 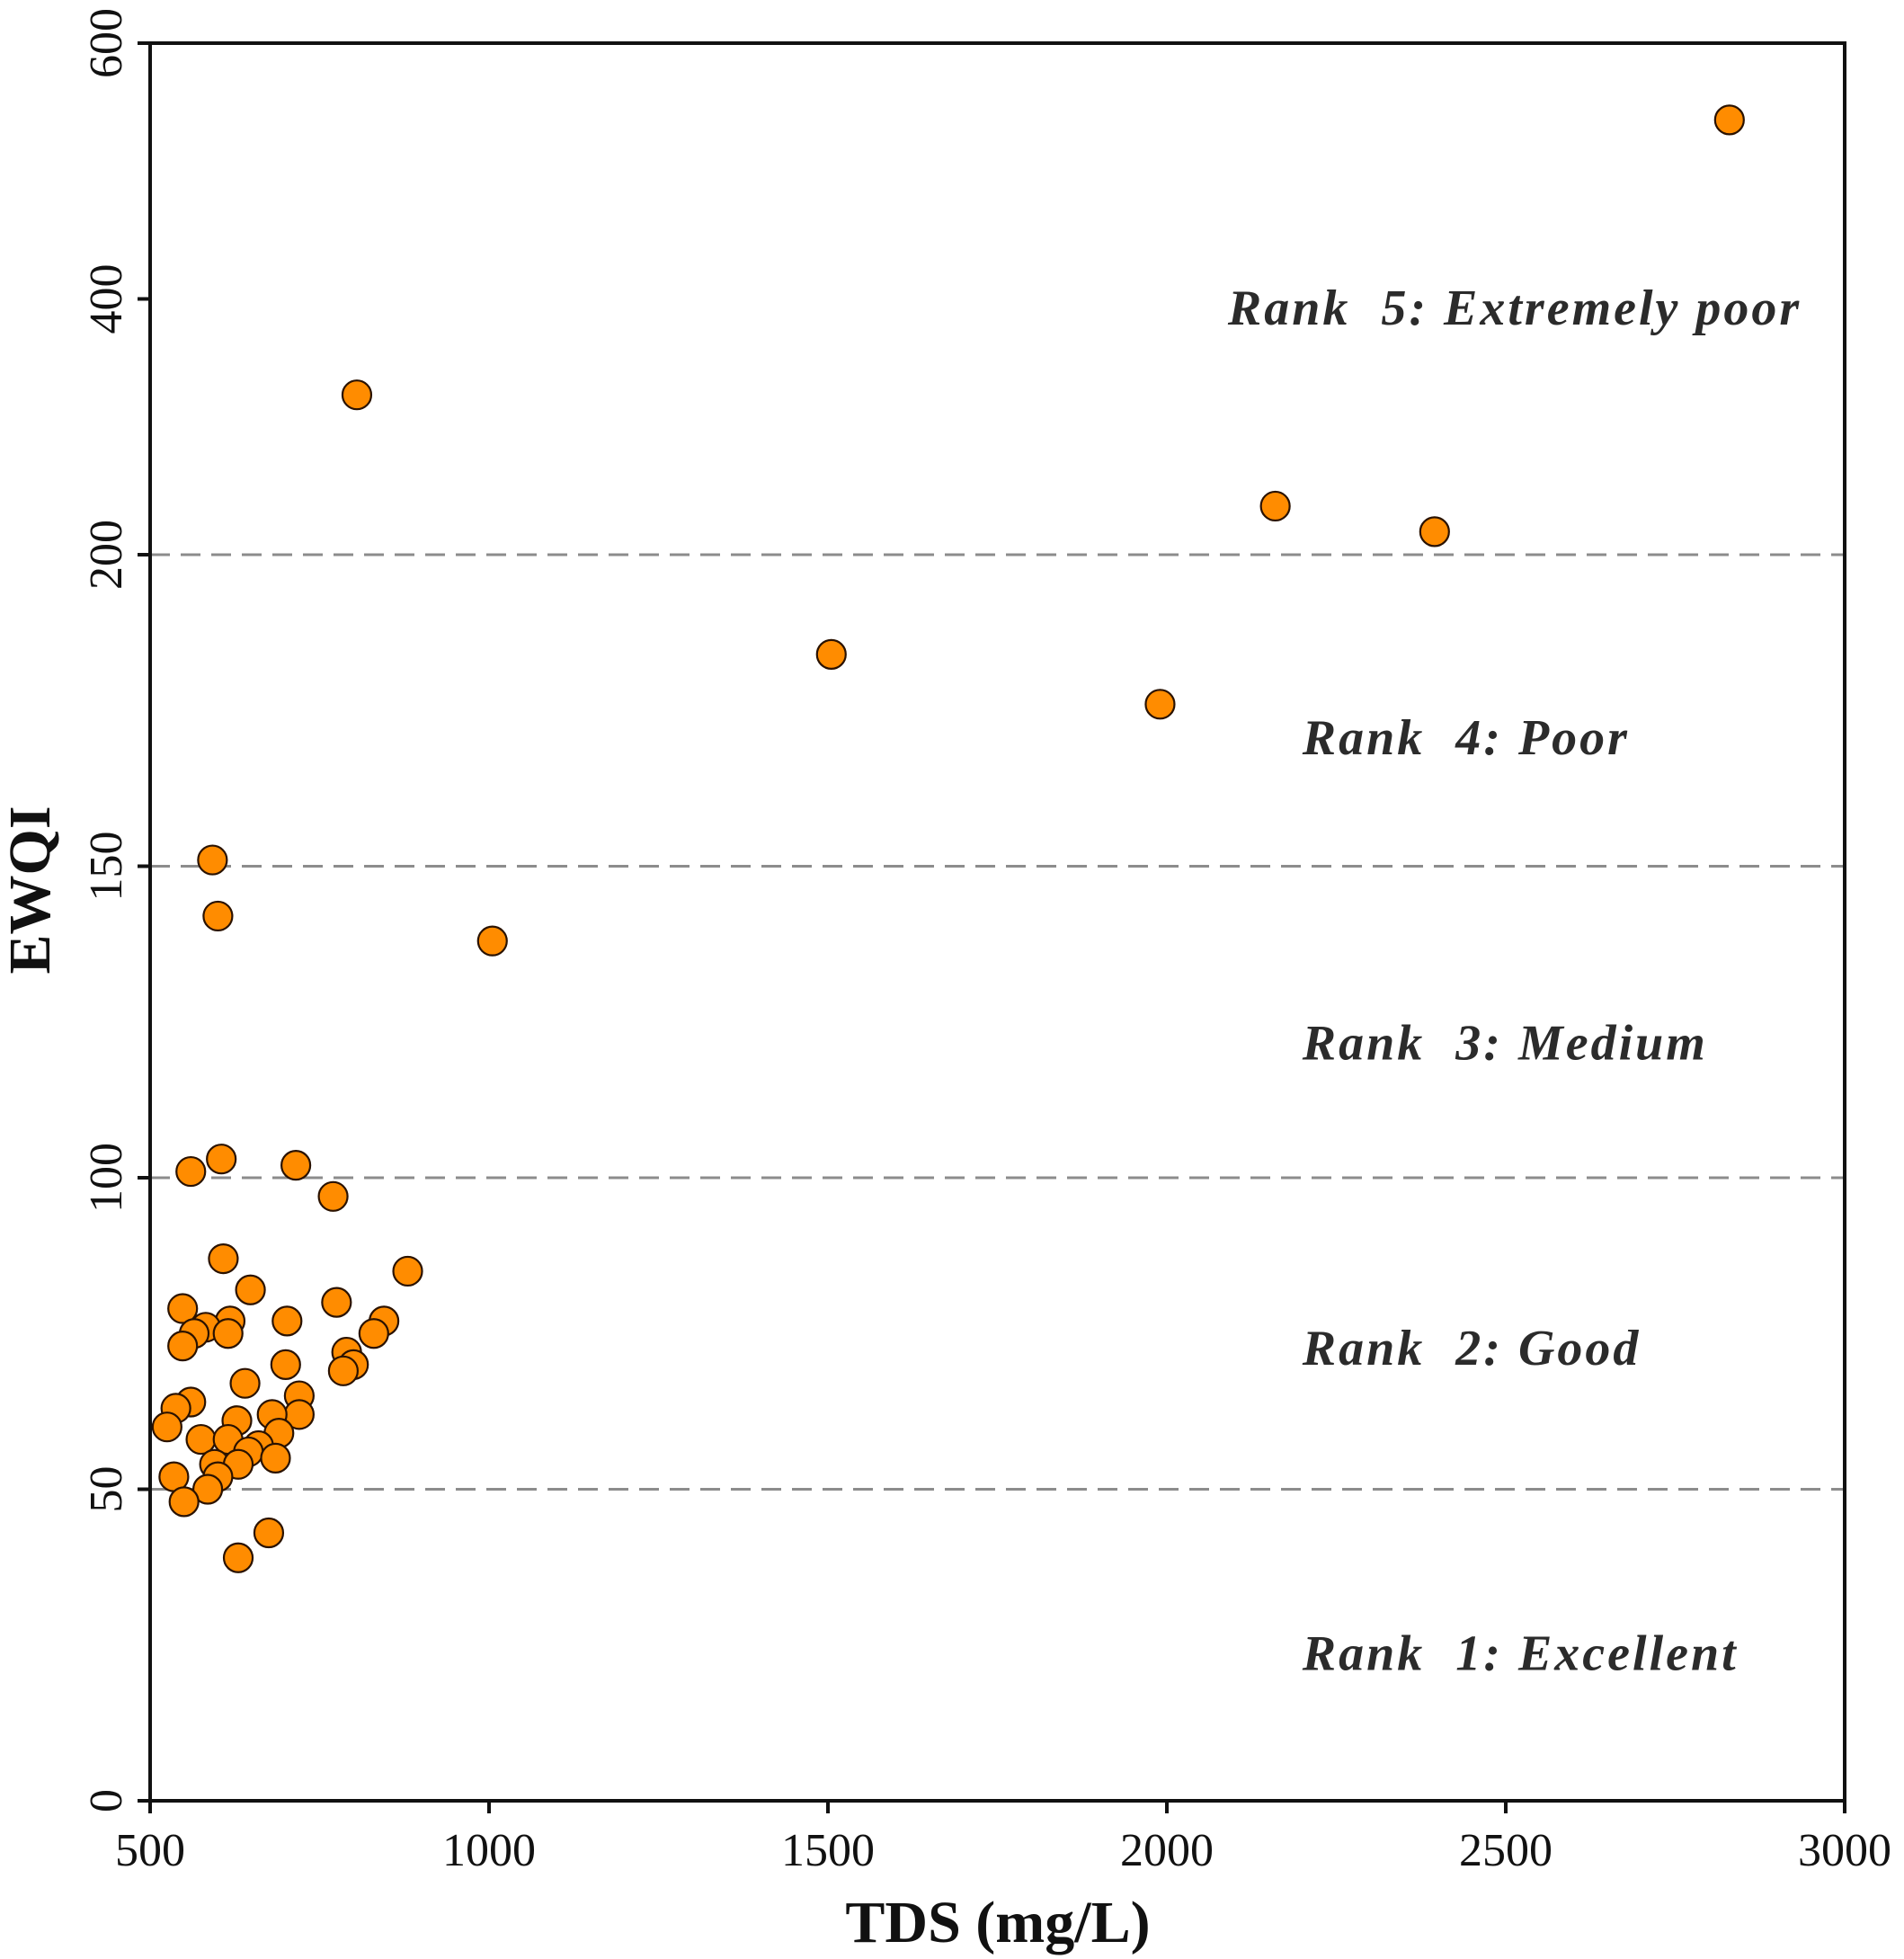 I want to click on x-tick-label: 1500, so click(x=828, y=1850).